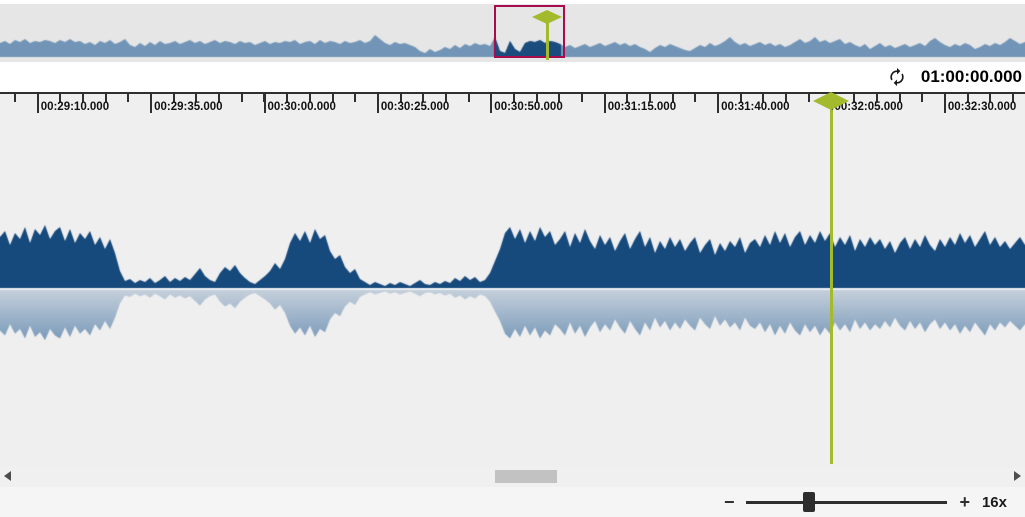  I want to click on overview-waveform, so click(512, 33).